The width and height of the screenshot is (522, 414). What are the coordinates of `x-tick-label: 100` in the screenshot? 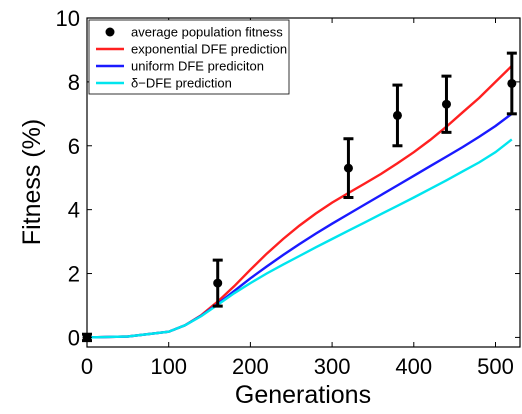 It's located at (168, 366).